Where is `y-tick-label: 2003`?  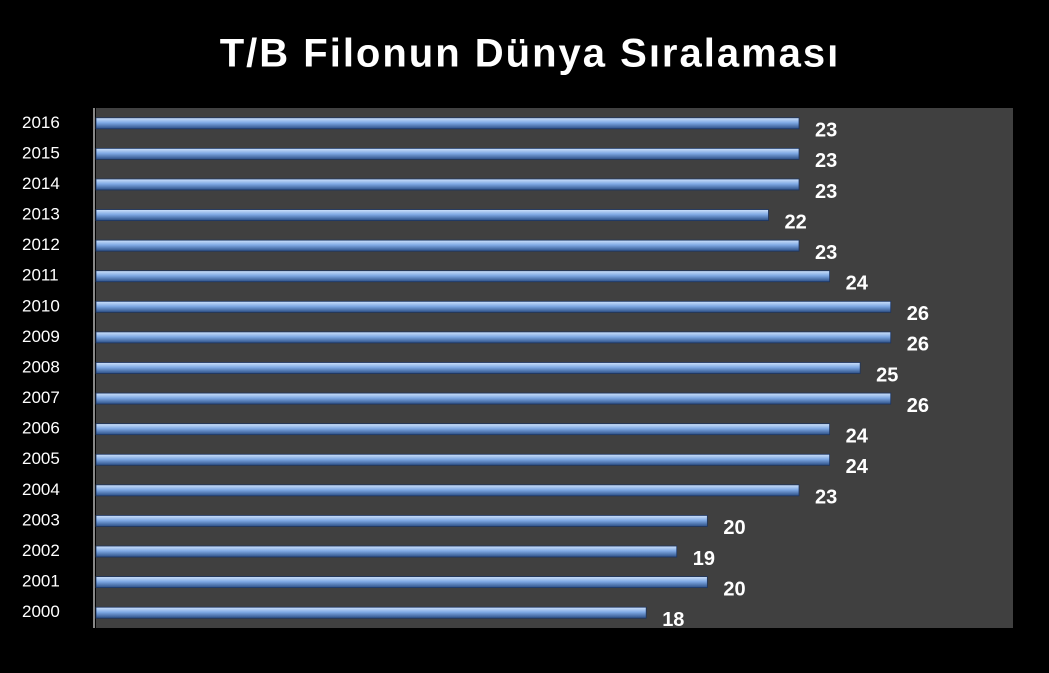 y-tick-label: 2003 is located at coordinates (41, 519).